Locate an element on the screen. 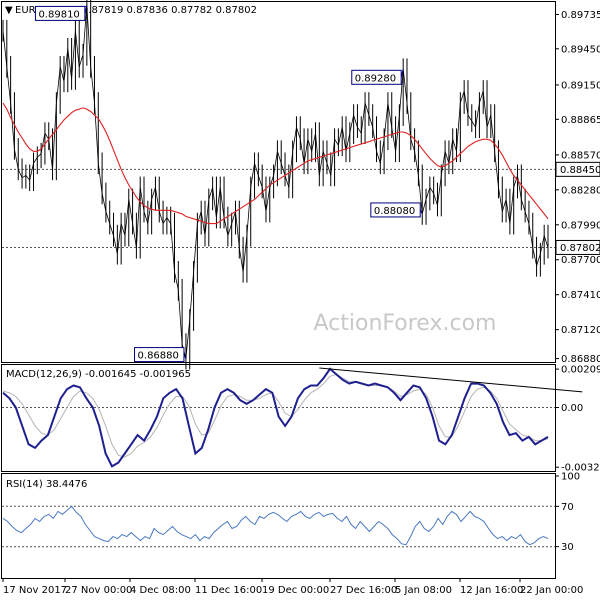 This screenshot has width=600, height=600. annotation-2-text: 0.89280 is located at coordinates (375, 78).